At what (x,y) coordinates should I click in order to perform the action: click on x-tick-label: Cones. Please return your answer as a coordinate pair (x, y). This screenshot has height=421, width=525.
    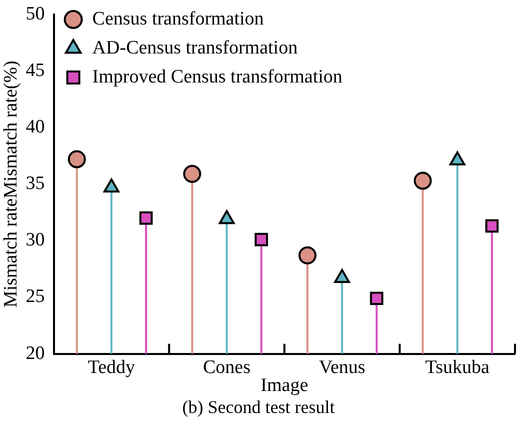
    Looking at the image, I should click on (226, 367).